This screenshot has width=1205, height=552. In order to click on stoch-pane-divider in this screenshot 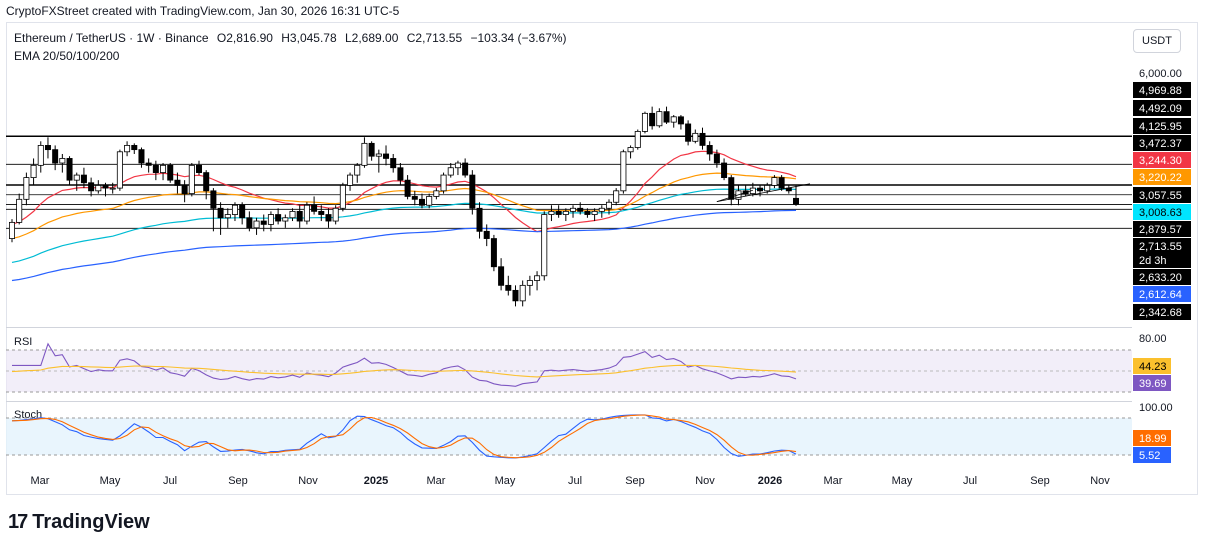, I will do `click(569, 401)`.